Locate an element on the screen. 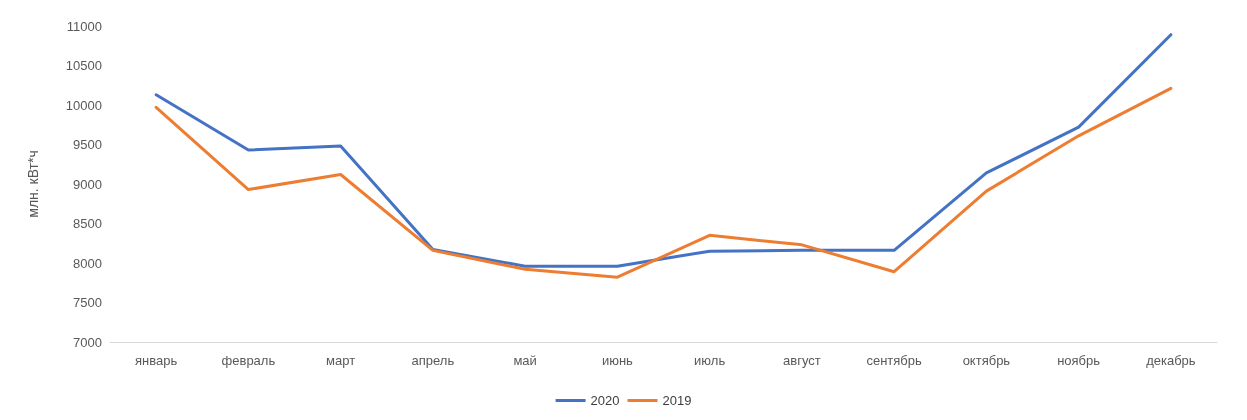 This screenshot has height=420, width=1247. y-tick-label: 11000 is located at coordinates (84, 26).